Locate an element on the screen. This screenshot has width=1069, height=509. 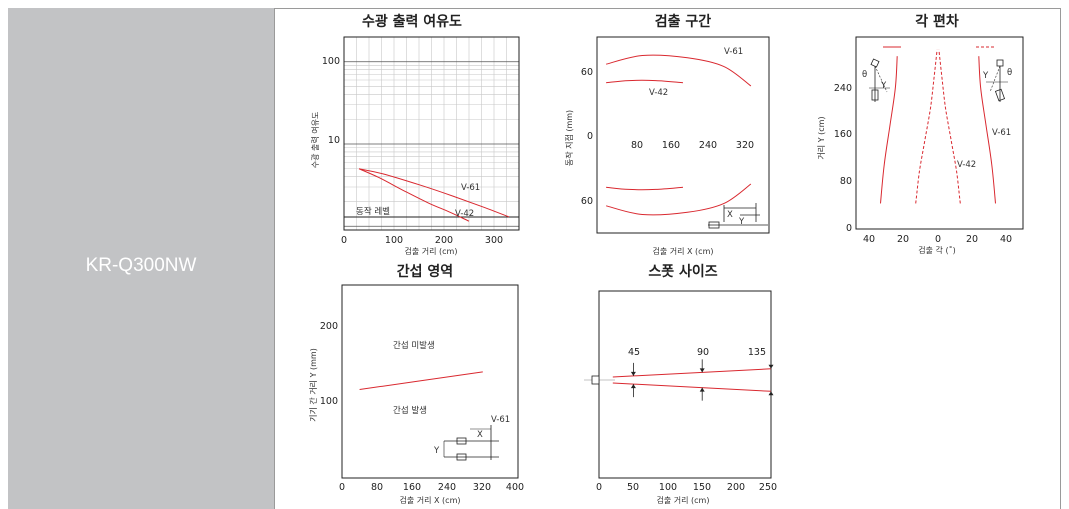
angle-diagram-right: Y θ is located at coordinates (997, 80).